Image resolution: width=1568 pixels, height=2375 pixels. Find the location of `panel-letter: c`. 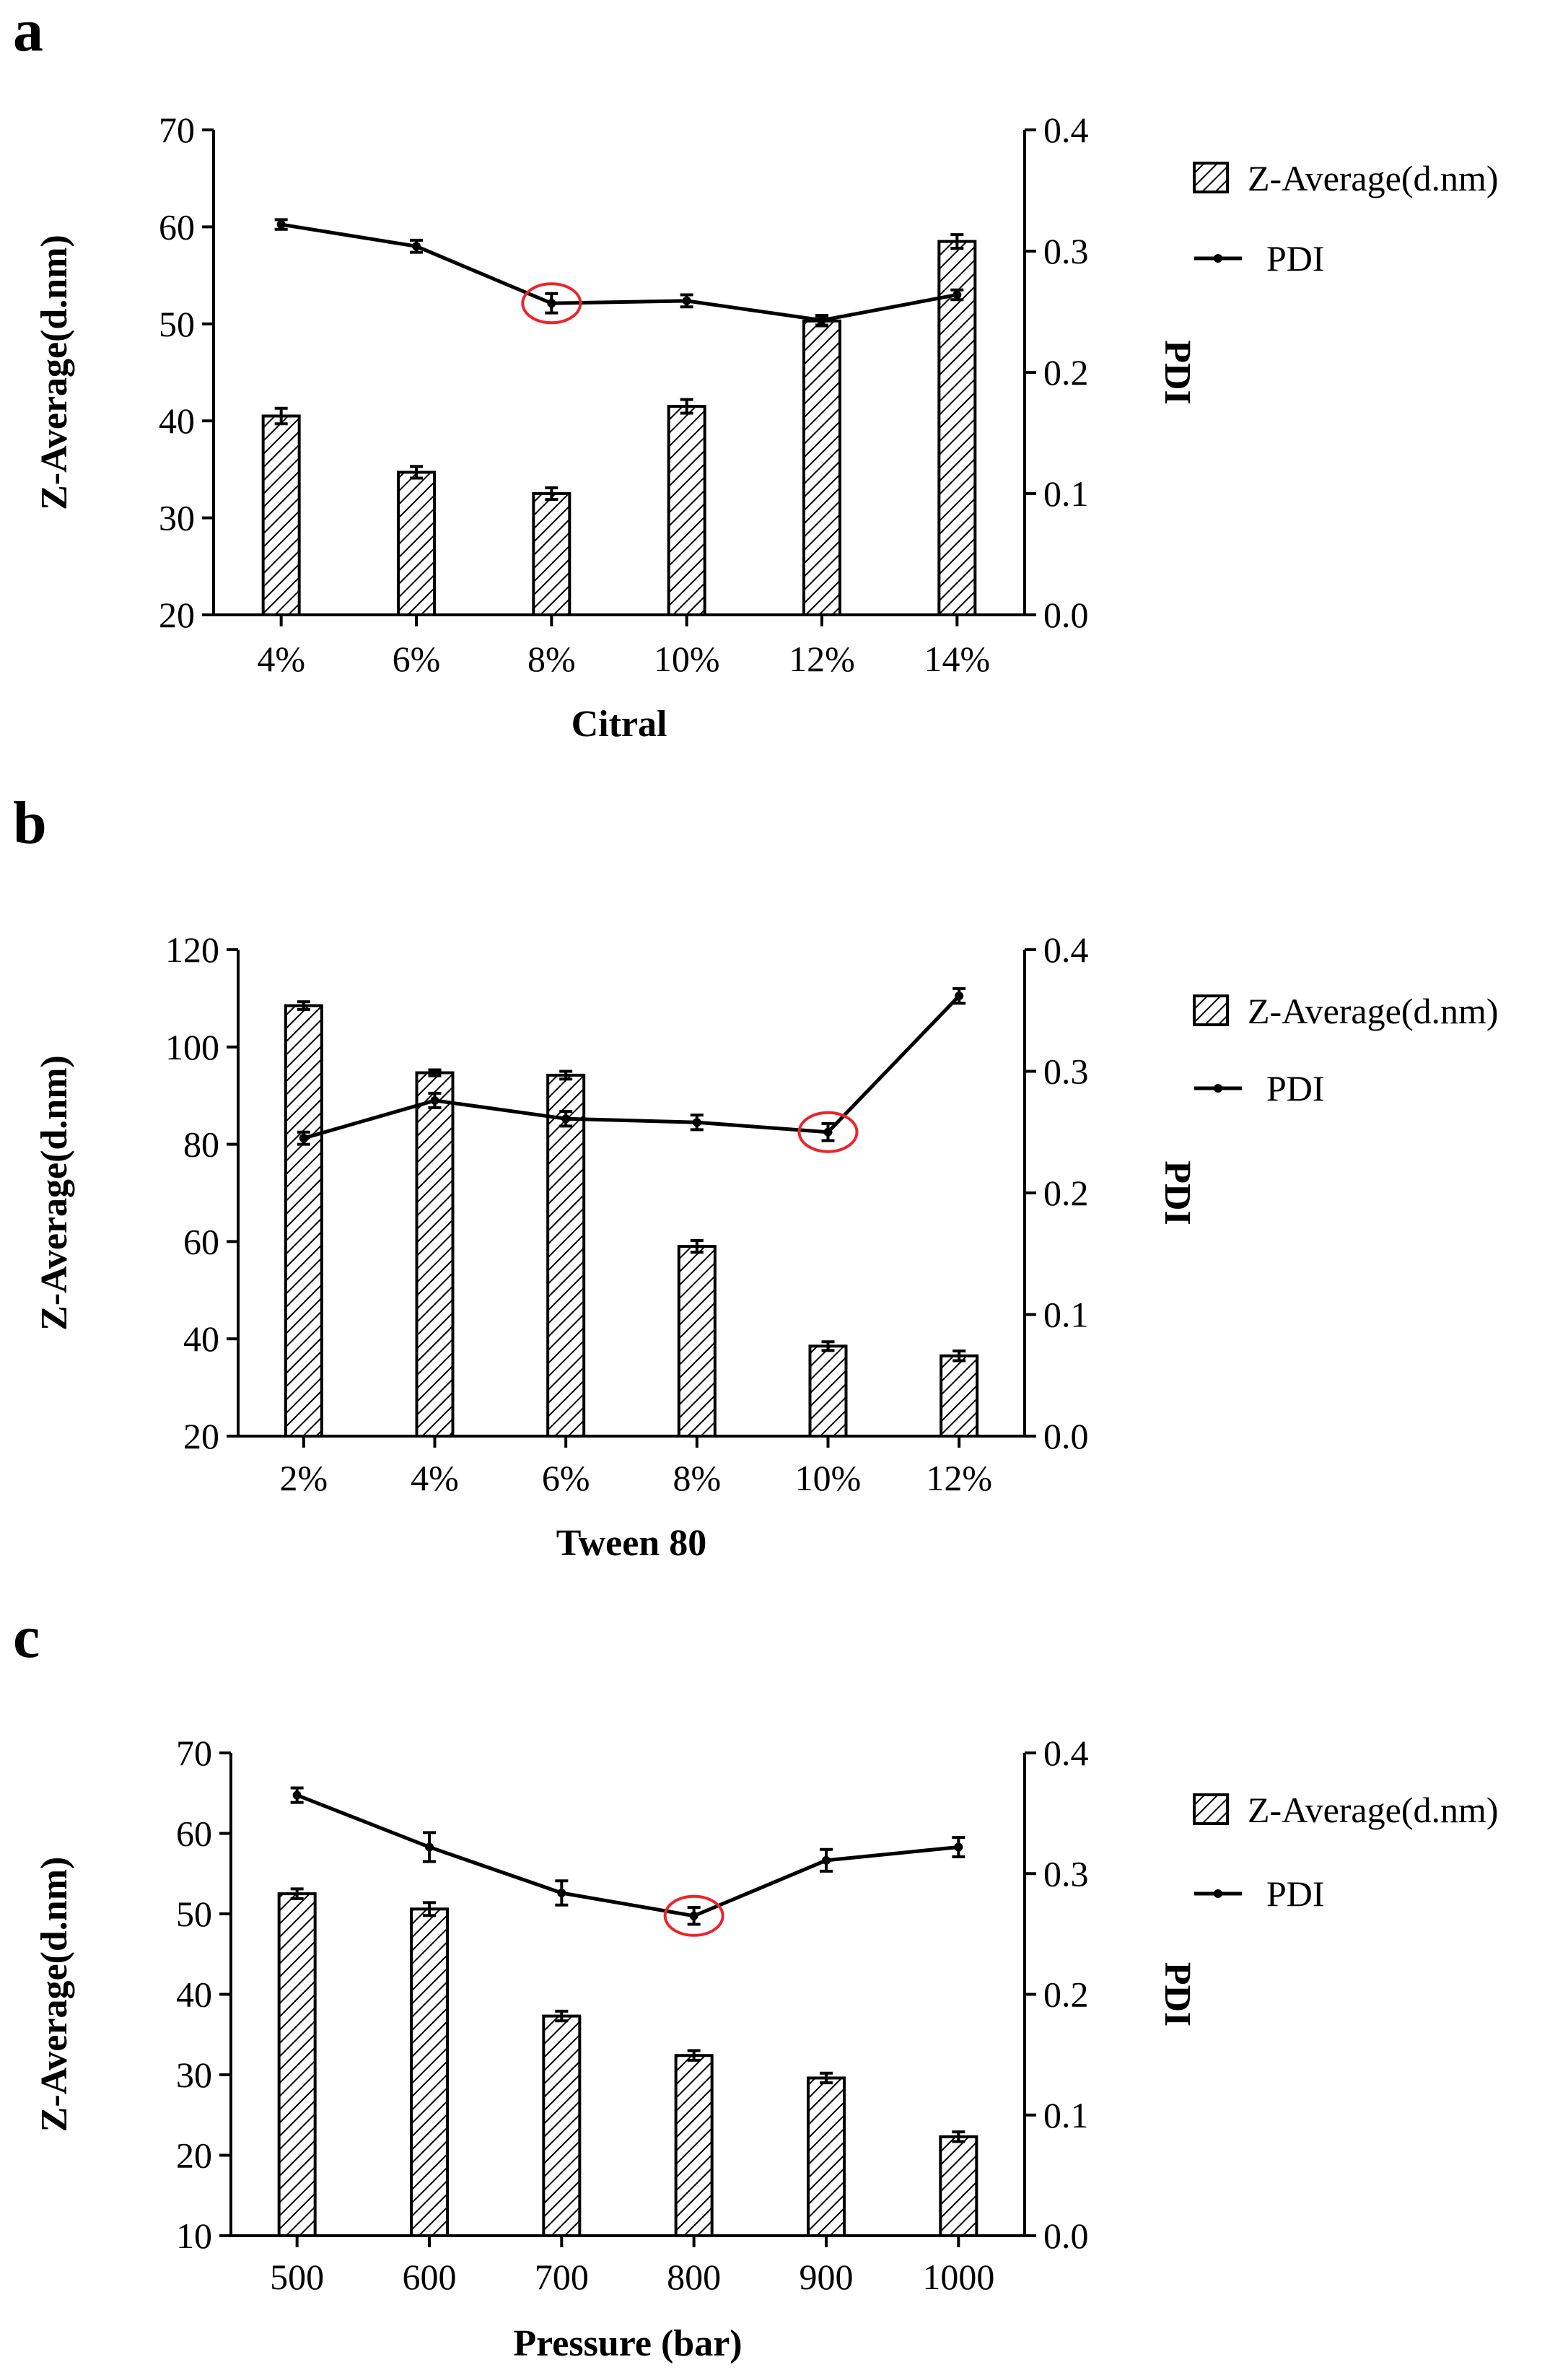

panel-letter: c is located at coordinates (27, 1637).